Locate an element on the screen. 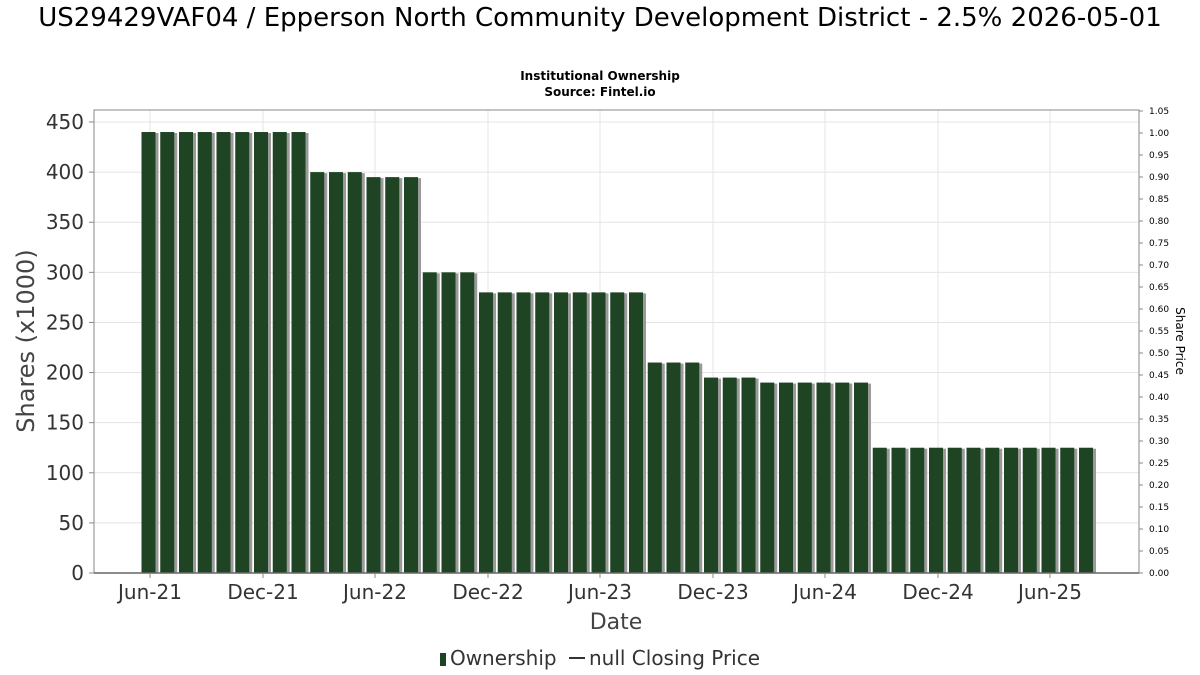 This screenshot has height=675, width=1200. y2-tick-label: 0.70 is located at coordinates (1159, 266).